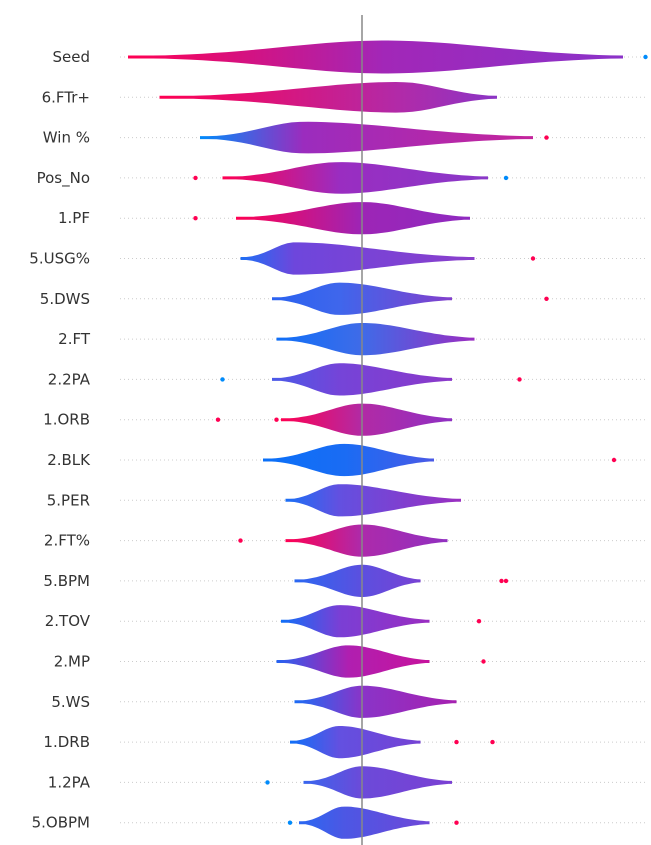  Describe the element at coordinates (59, 259) in the screenshot. I see `feature-label: 5.USG%` at that location.